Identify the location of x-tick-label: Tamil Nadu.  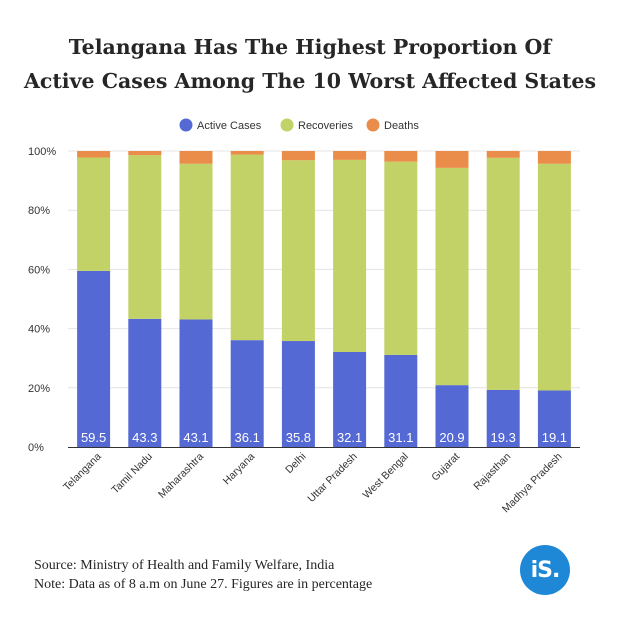
(132, 474).